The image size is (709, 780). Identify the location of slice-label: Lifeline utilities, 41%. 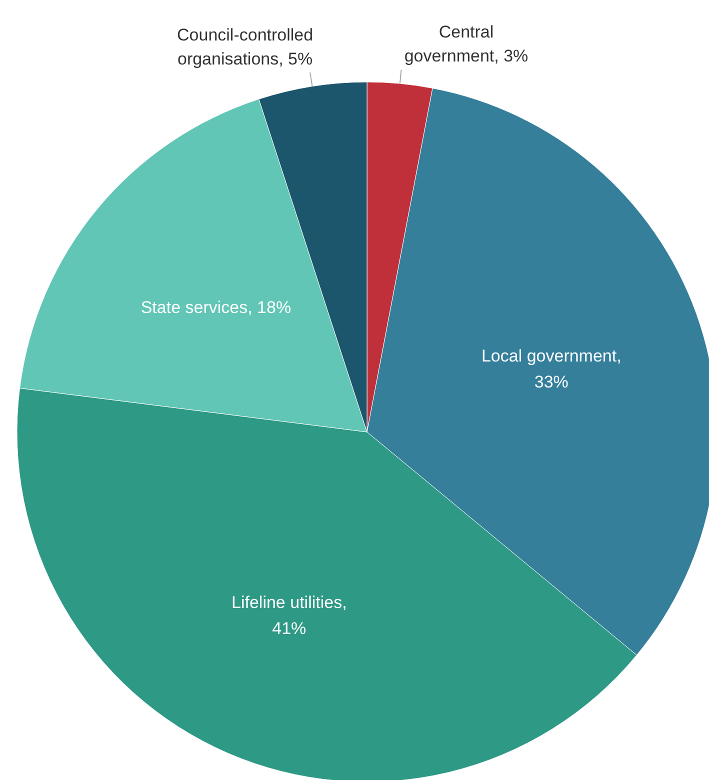
(289, 615).